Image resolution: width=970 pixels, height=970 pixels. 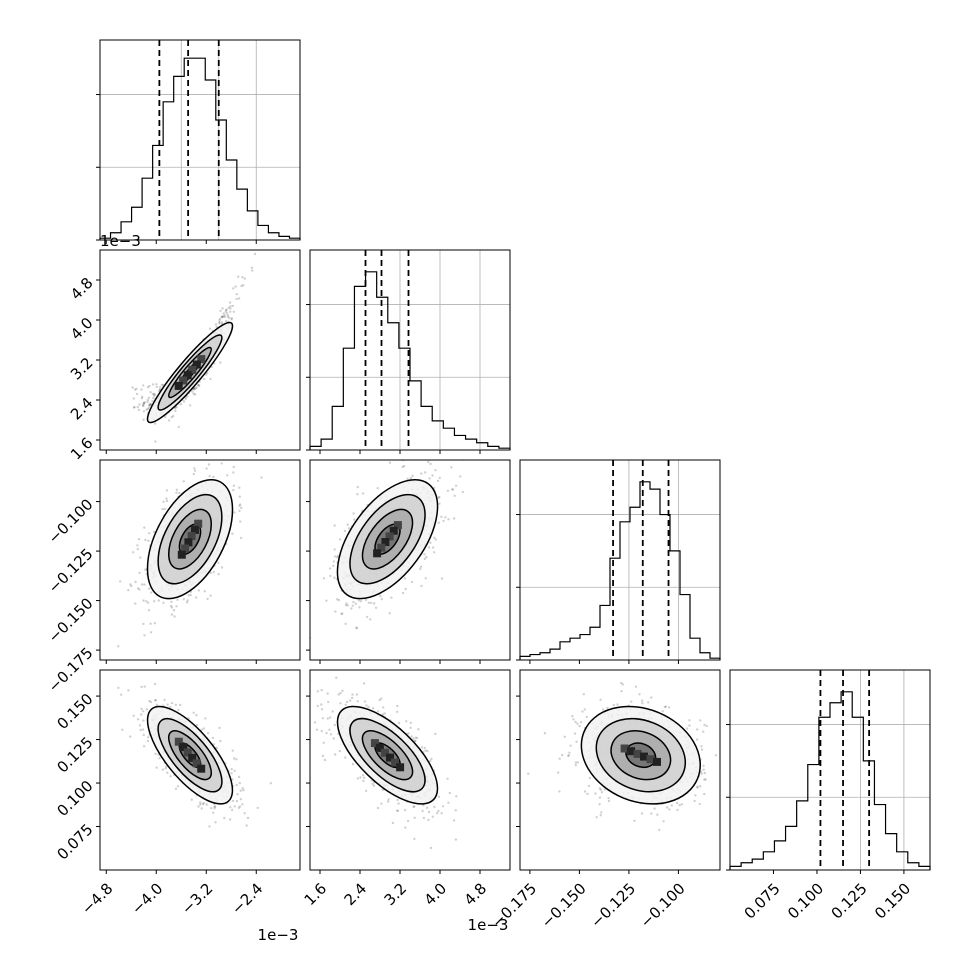 I want to click on xtick-label-p0-1: −4.0, so click(x=147, y=899).